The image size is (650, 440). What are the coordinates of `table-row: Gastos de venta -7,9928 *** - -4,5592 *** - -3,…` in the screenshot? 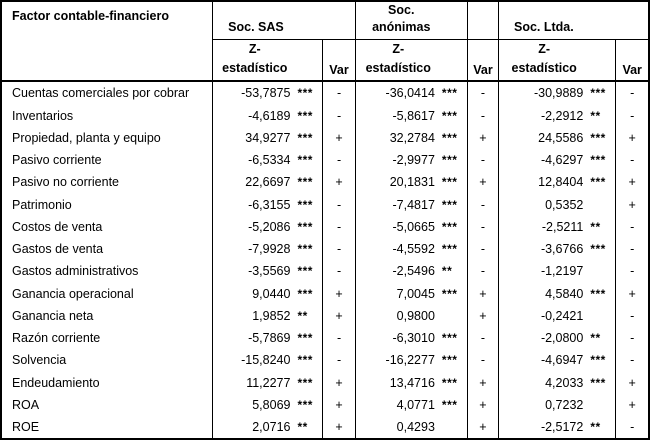 It's located at (325, 249).